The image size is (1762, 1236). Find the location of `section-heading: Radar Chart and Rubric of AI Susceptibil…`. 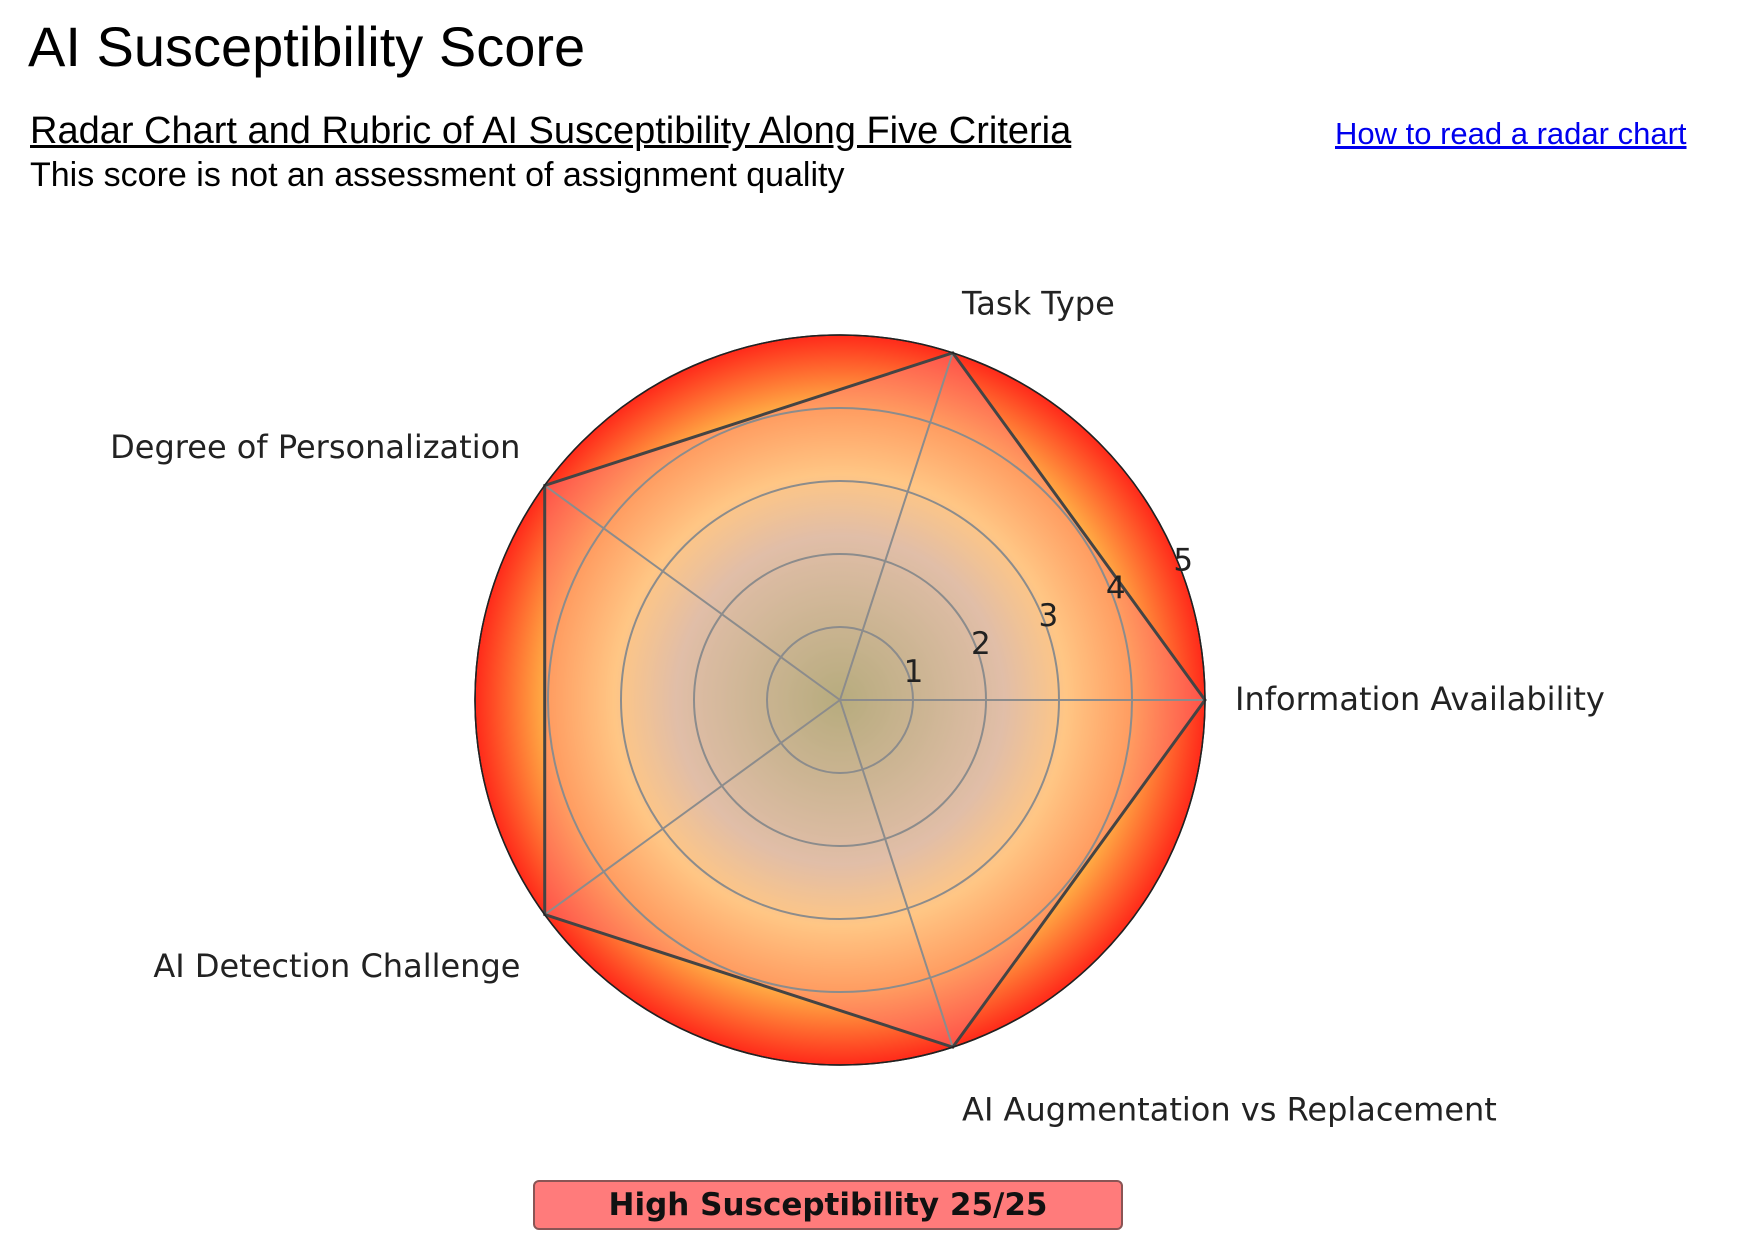

section-heading: Radar Chart and Rubric of AI Susceptibil… is located at coordinates (551, 131).